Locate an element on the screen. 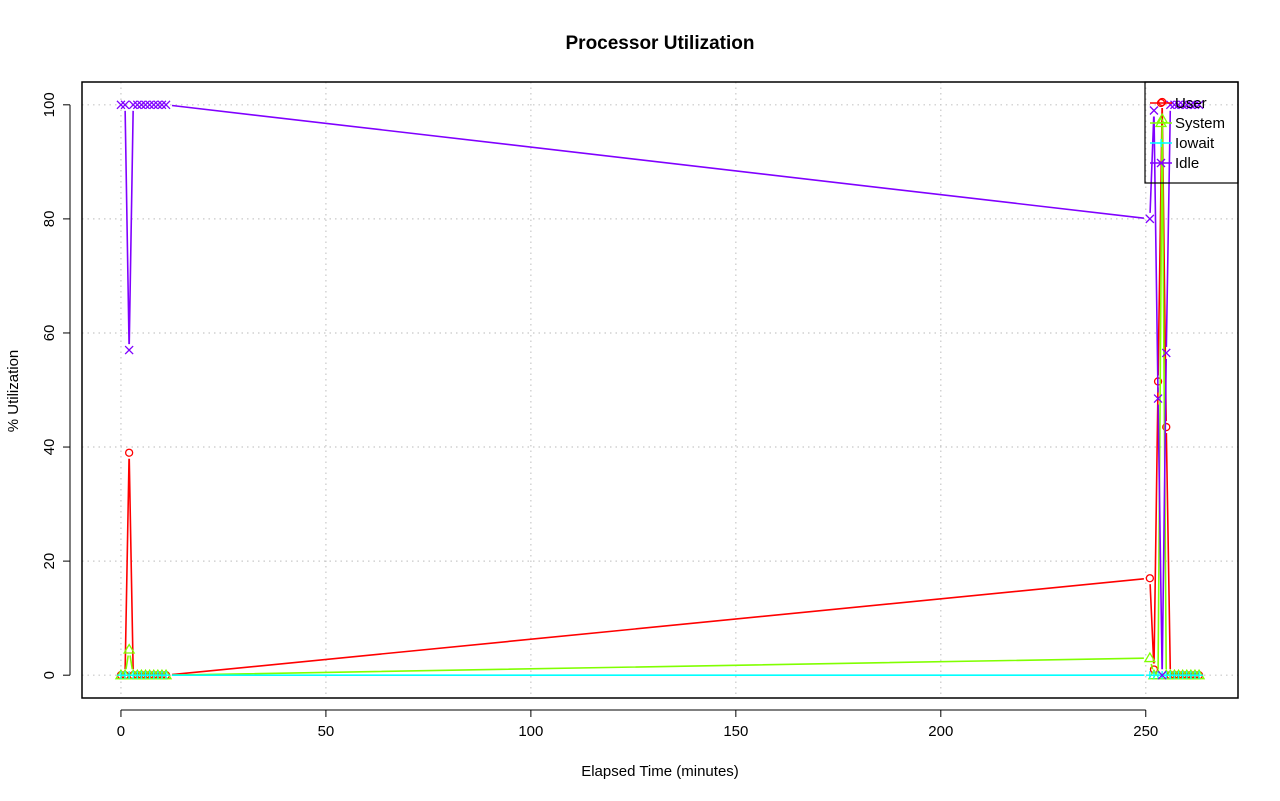 This screenshot has width=1280, height=801. x-tick-label: 200 is located at coordinates (940, 731).